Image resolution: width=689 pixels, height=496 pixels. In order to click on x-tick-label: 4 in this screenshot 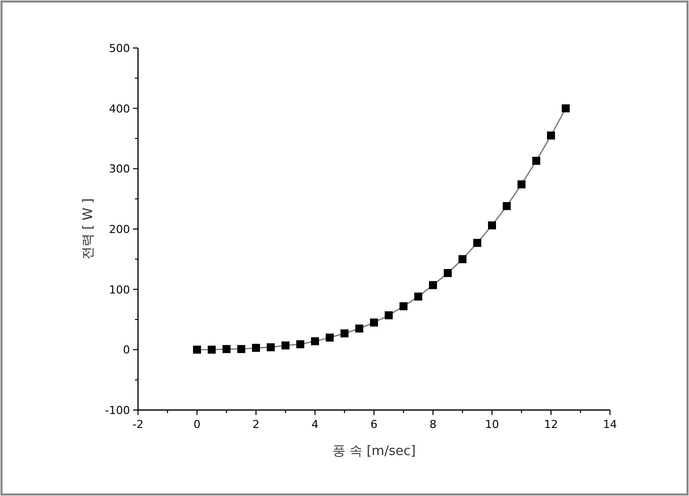, I will do `click(315, 424)`.